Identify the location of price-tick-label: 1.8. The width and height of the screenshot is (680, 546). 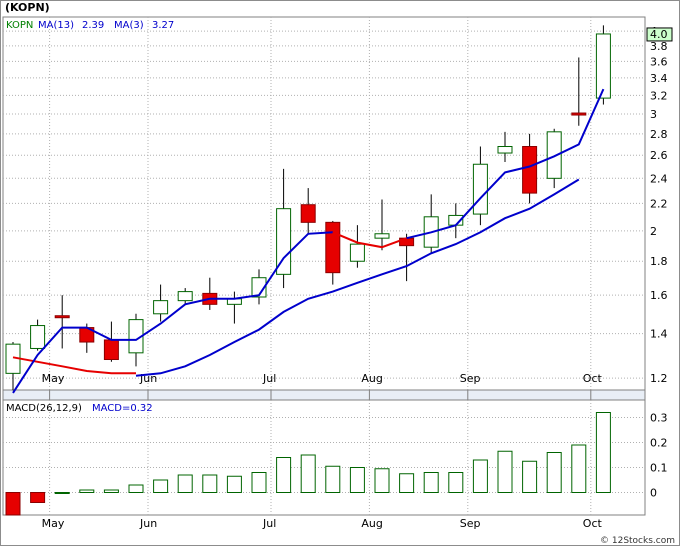
(659, 261).